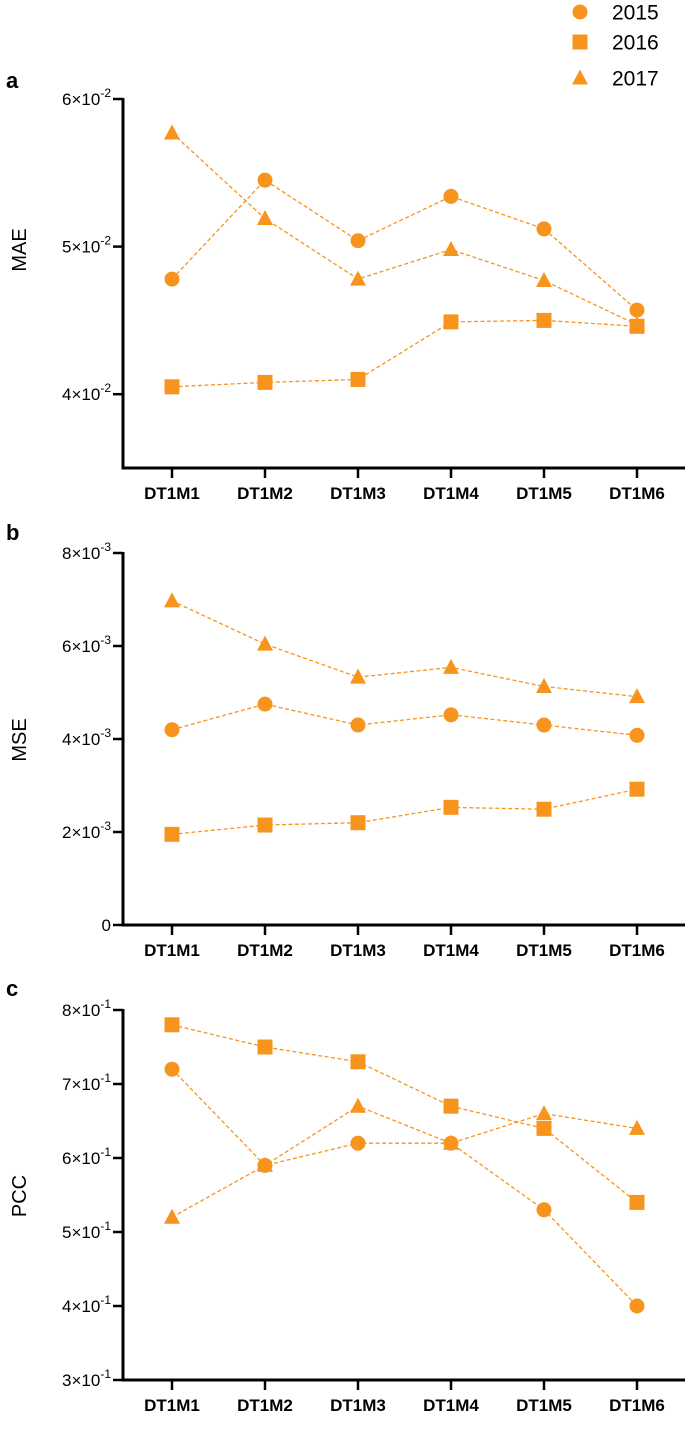 The image size is (685, 1433). I want to click on panel-letter: c, so click(12, 988).